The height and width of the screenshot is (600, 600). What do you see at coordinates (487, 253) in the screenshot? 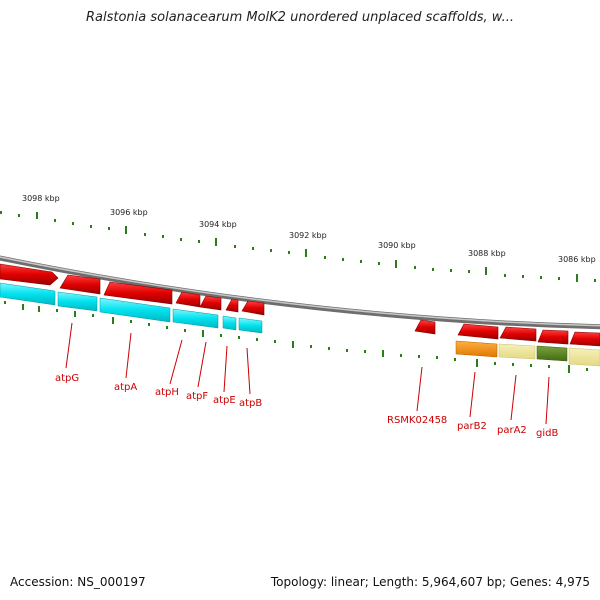
I see `ruler-label: 3088 kbp` at bounding box center [487, 253].